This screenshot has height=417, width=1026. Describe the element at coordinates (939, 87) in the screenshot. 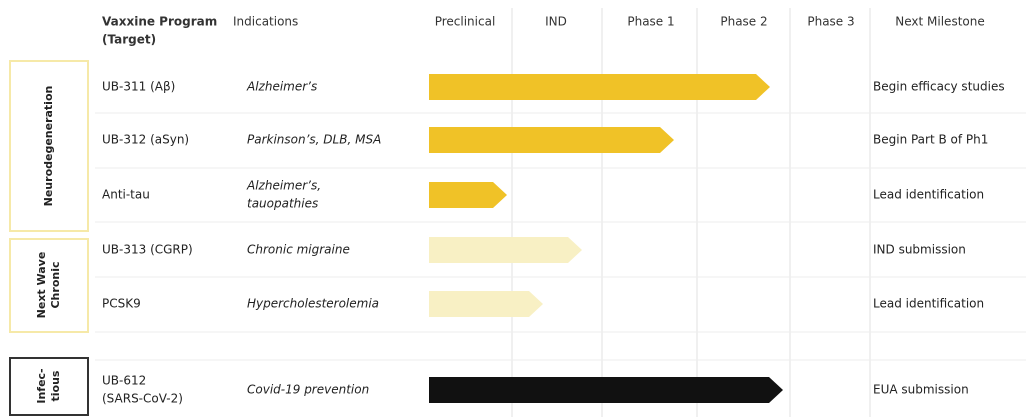

I see `milestone: Begin efficacy studies` at that location.